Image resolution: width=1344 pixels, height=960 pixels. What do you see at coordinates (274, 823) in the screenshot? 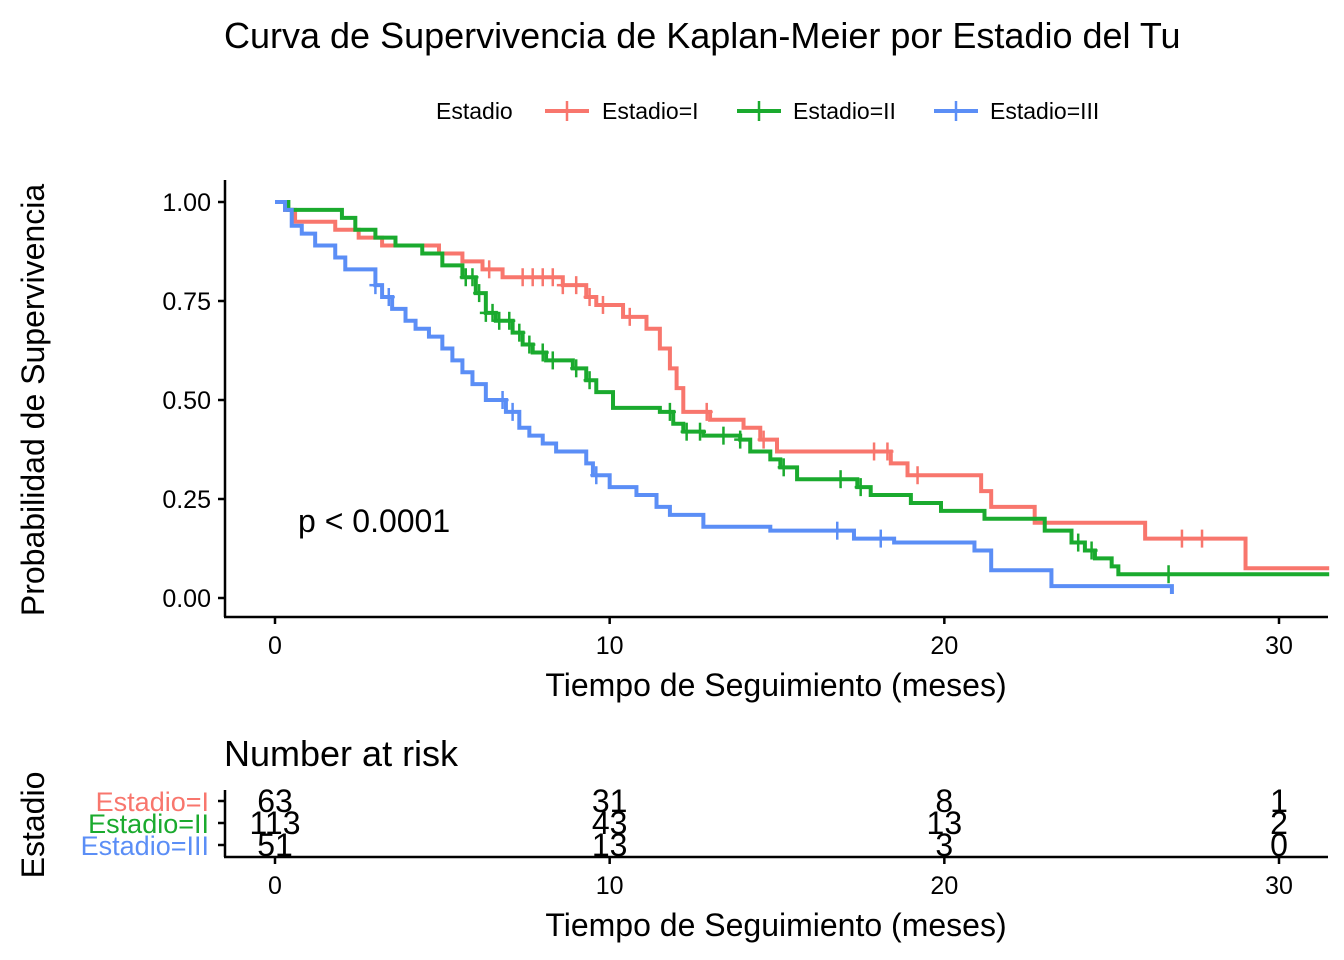
I see `risk-count: 113` at bounding box center [274, 823].